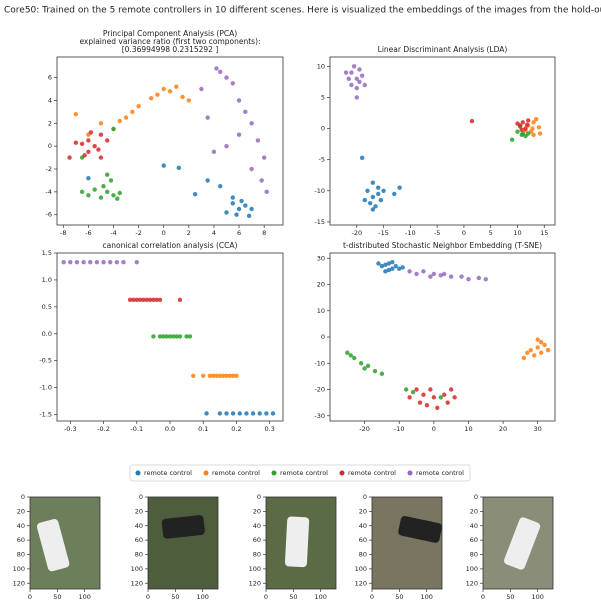  What do you see at coordinates (270, 429) in the screenshot?
I see `x-tick-label: 0.3` at bounding box center [270, 429].